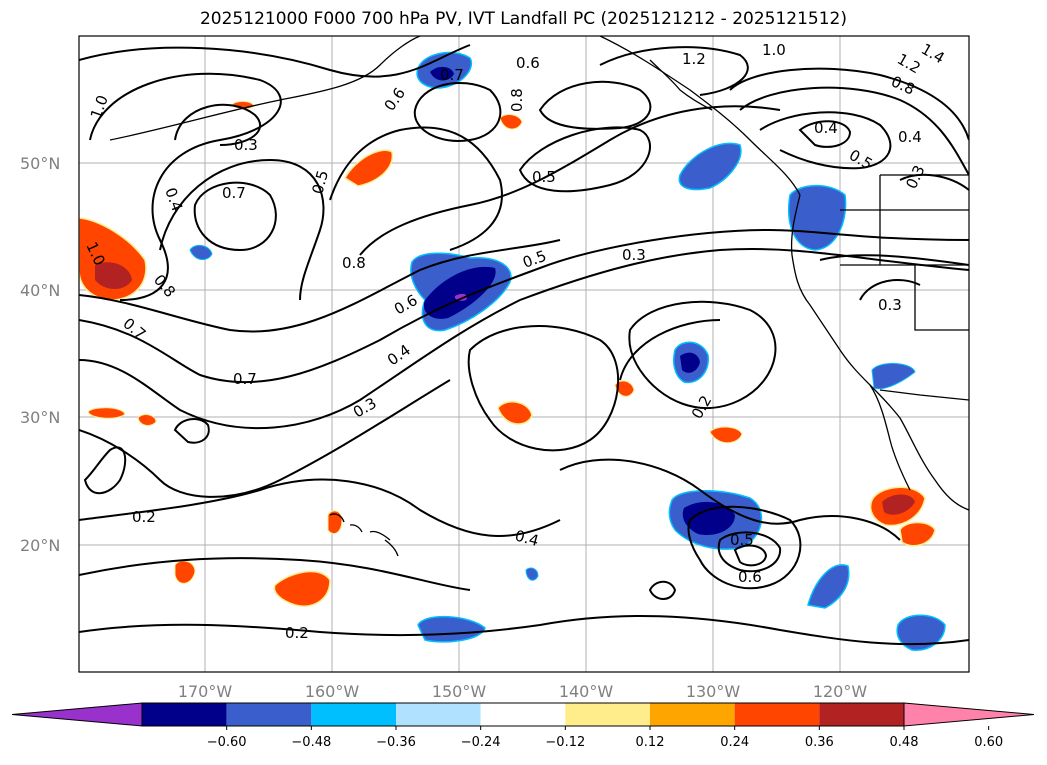 Image resolution: width=1047 pixels, height=765 pixels. Describe the element at coordinates (511, 122) in the screenshot. I see `pos-blob-small-north` at that location.